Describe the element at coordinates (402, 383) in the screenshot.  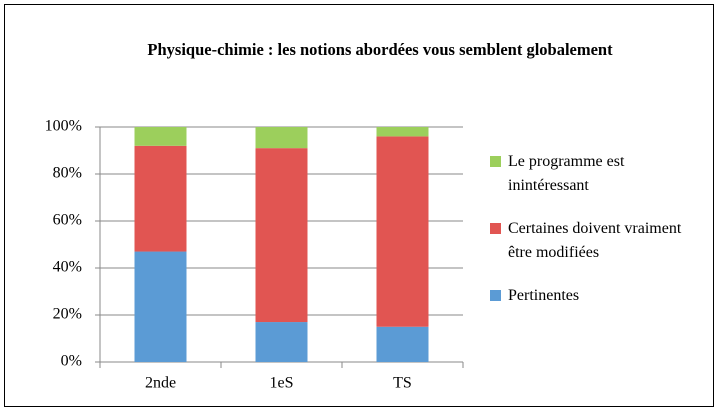
I see `x-tick-label: TS` at that location.